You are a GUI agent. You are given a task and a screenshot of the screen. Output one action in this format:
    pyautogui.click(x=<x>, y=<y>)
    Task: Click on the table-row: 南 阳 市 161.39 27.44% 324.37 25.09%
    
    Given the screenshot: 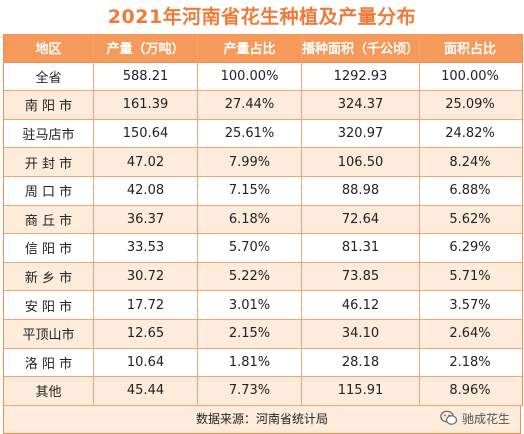 What is the action you would take?
    pyautogui.click(x=263, y=105)
    